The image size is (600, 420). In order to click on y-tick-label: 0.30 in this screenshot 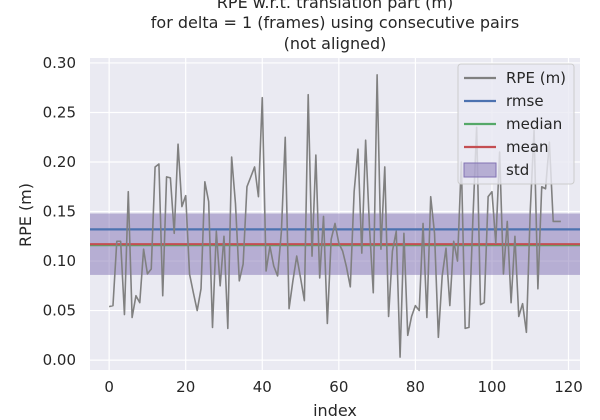, I will do `click(59, 63)`.